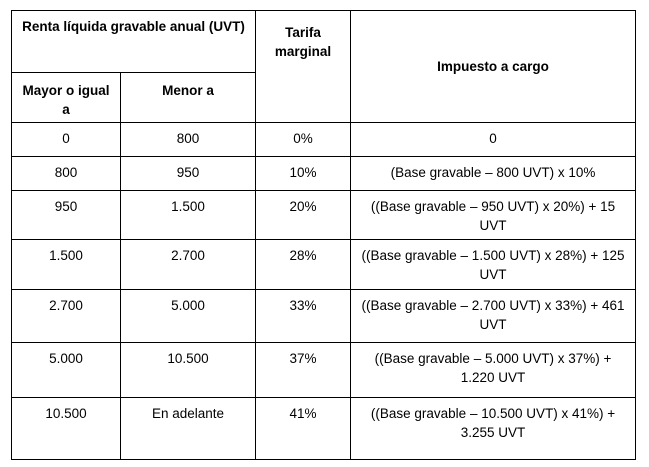 This screenshot has width=649, height=467. I want to click on cell-min: 10.500, so click(66, 428).